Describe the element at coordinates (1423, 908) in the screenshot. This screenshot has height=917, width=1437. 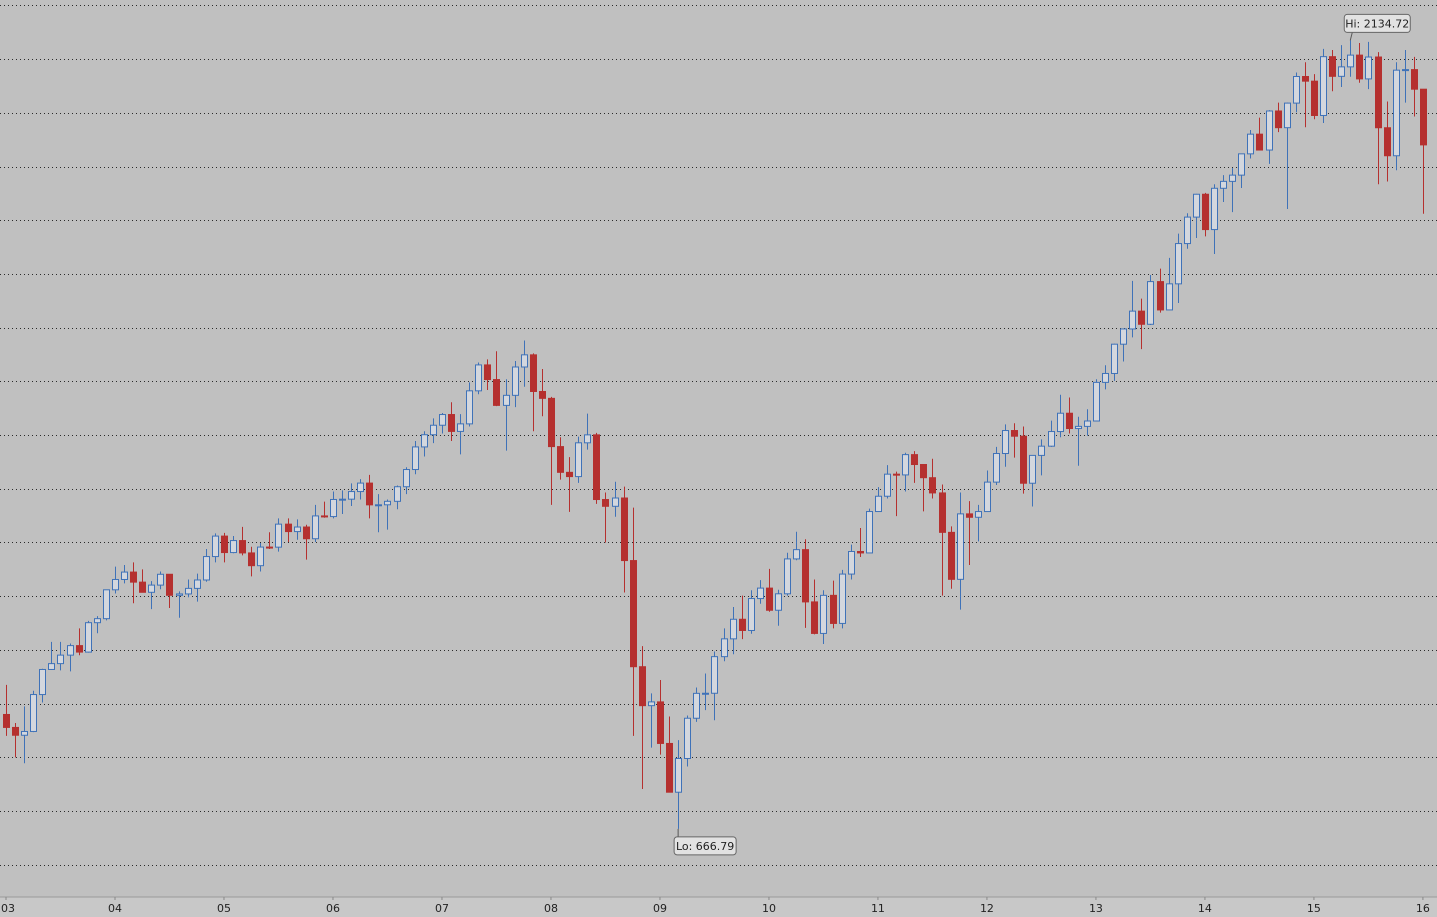
I see `x-tick-label: 16` at that location.